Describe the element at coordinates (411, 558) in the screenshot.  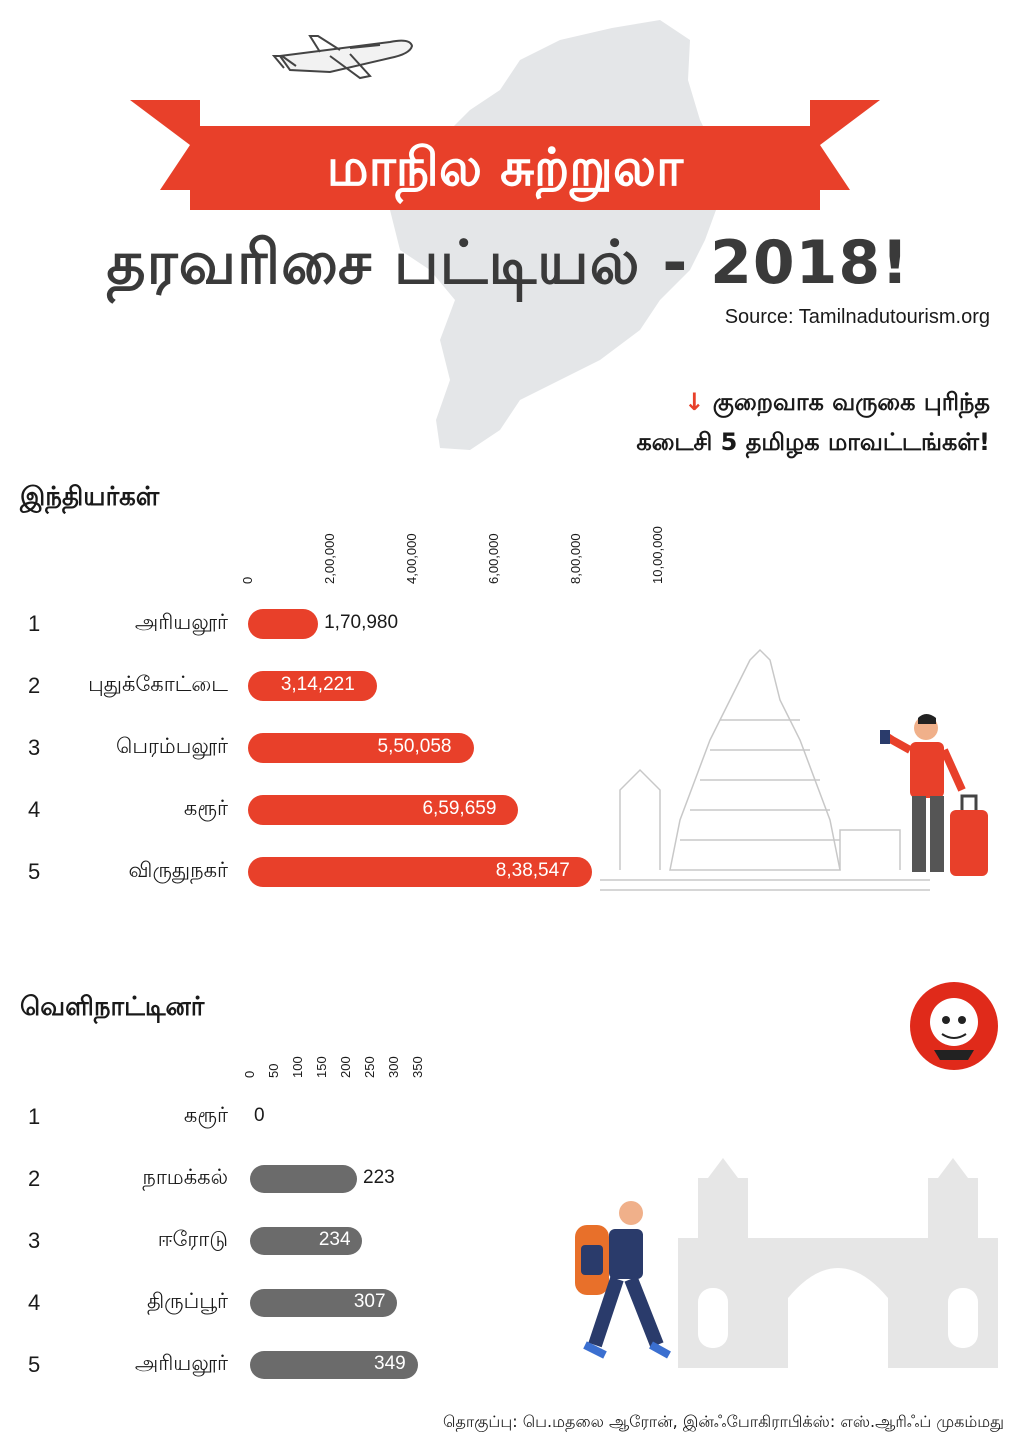
I see `tick-label: 4,00,000` at that location.